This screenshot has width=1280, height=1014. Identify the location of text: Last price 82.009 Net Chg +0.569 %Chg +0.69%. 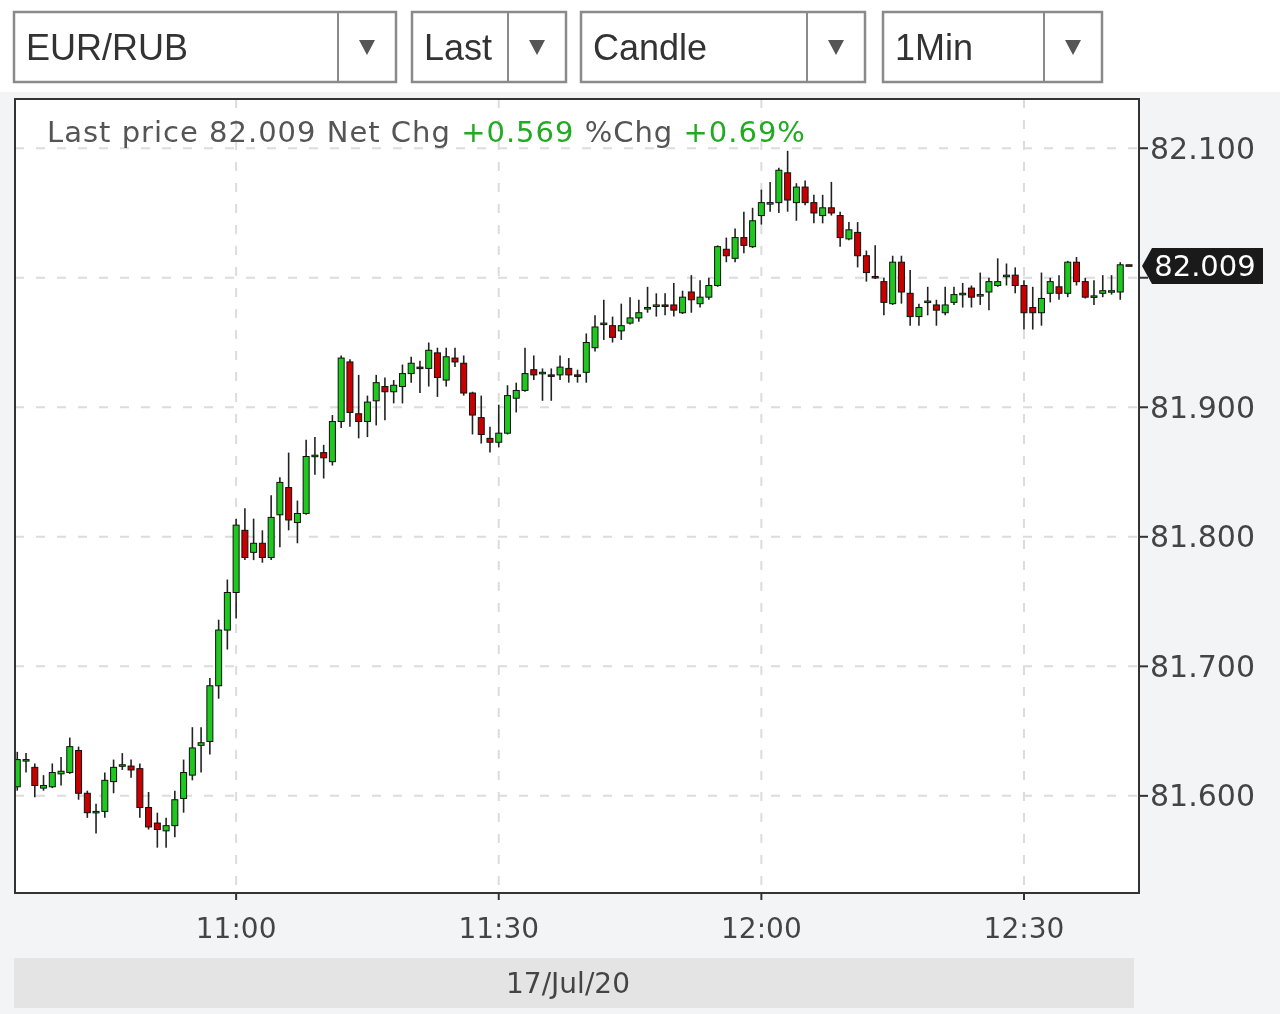
(426, 132).